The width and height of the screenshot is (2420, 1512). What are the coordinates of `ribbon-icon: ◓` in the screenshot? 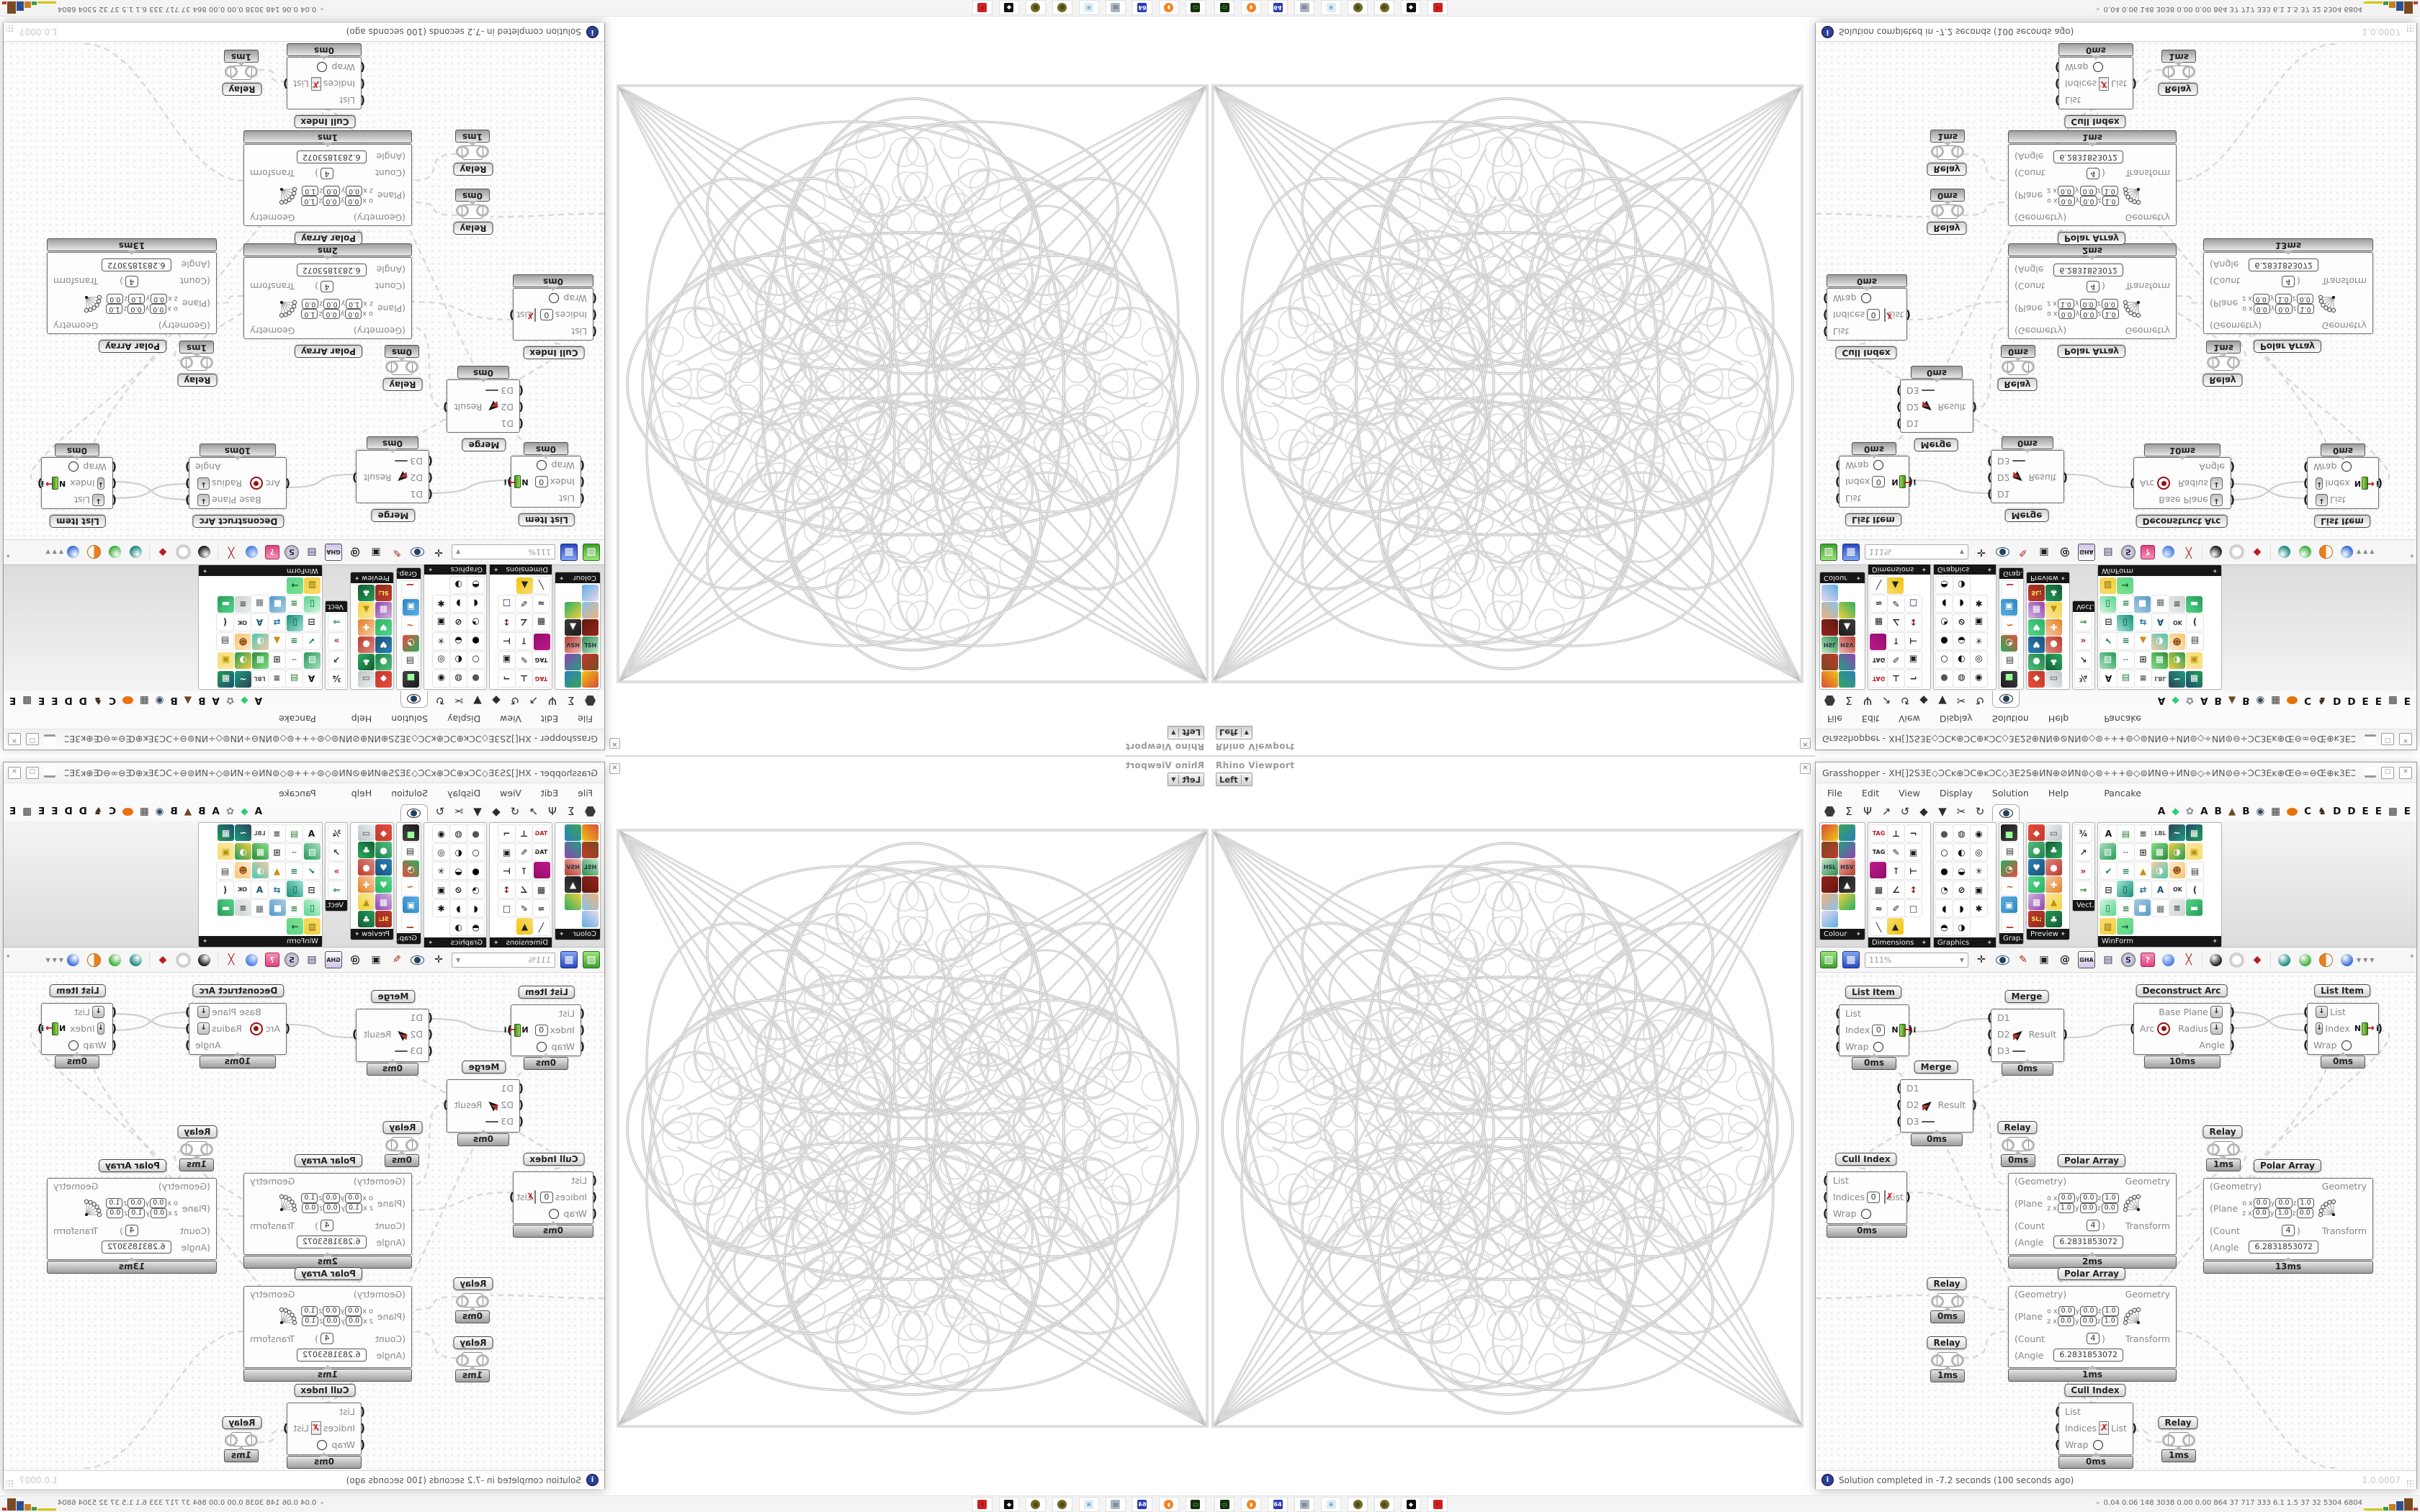 It's located at (476, 585).